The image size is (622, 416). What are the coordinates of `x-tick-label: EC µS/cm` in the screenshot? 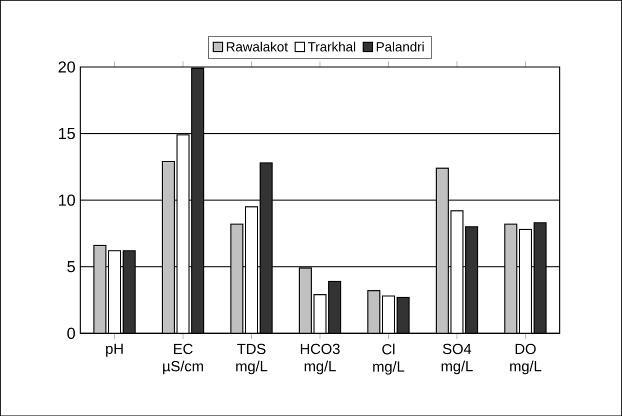 It's located at (183, 359).